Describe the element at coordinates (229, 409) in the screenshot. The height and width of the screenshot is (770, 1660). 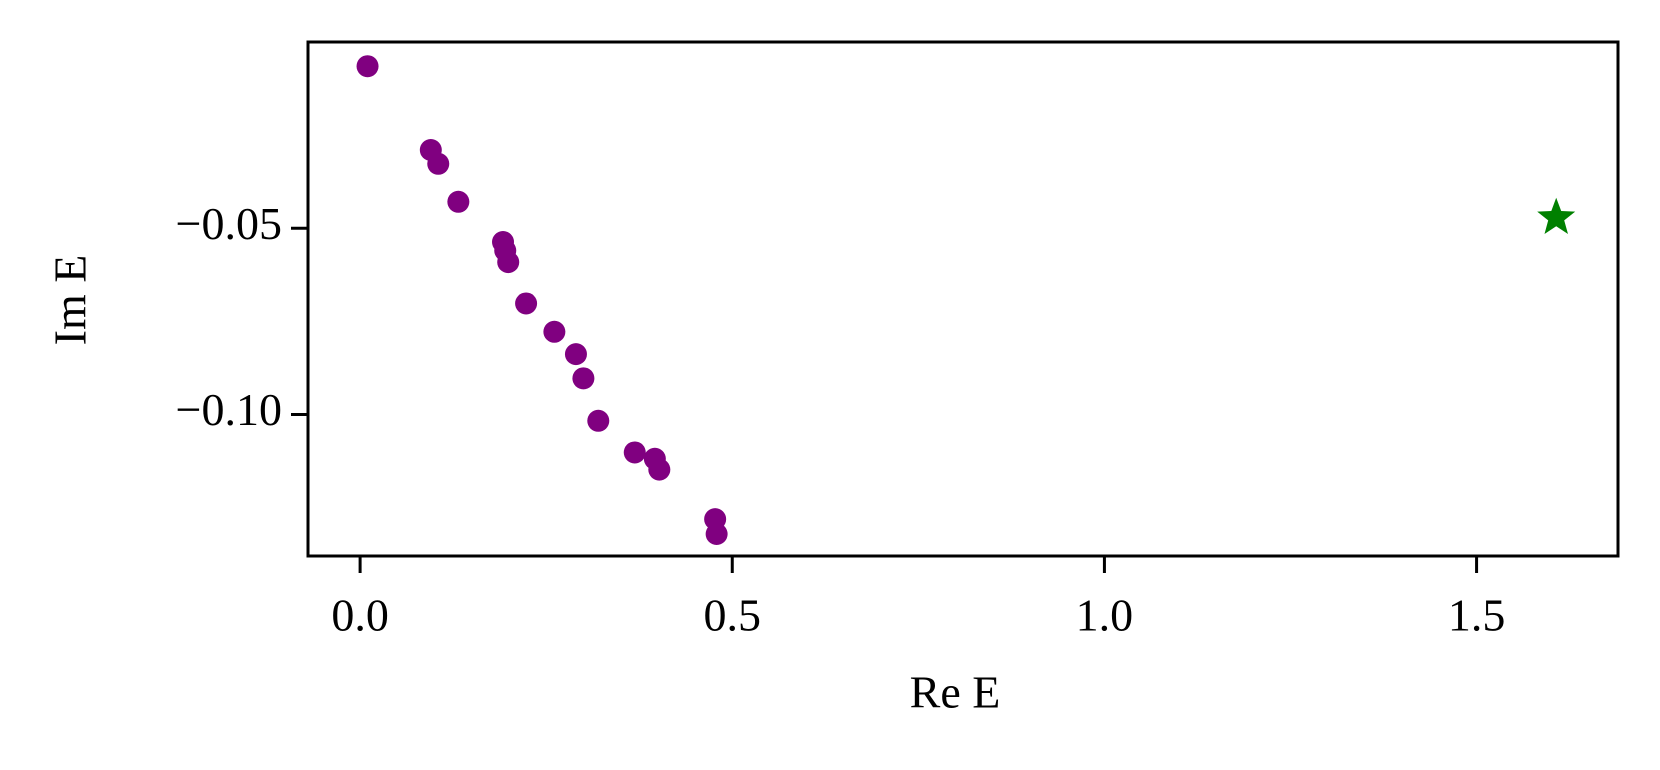
I see `y-tick-label: −0.10` at that location.